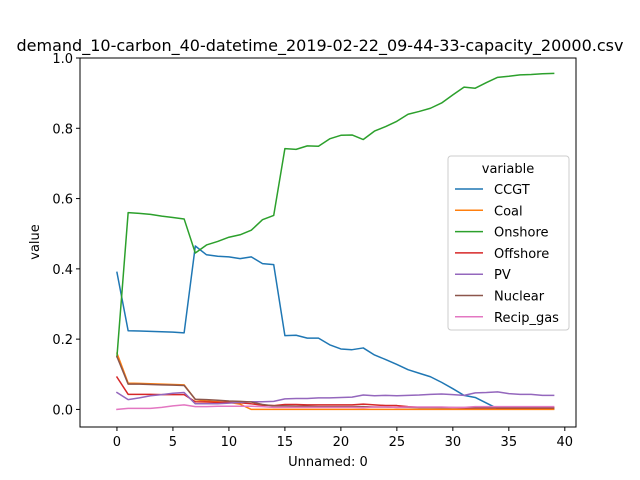 The width and height of the screenshot is (640, 480). Describe the element at coordinates (117, 442) in the screenshot. I see `x-tick-label: 0` at that location.